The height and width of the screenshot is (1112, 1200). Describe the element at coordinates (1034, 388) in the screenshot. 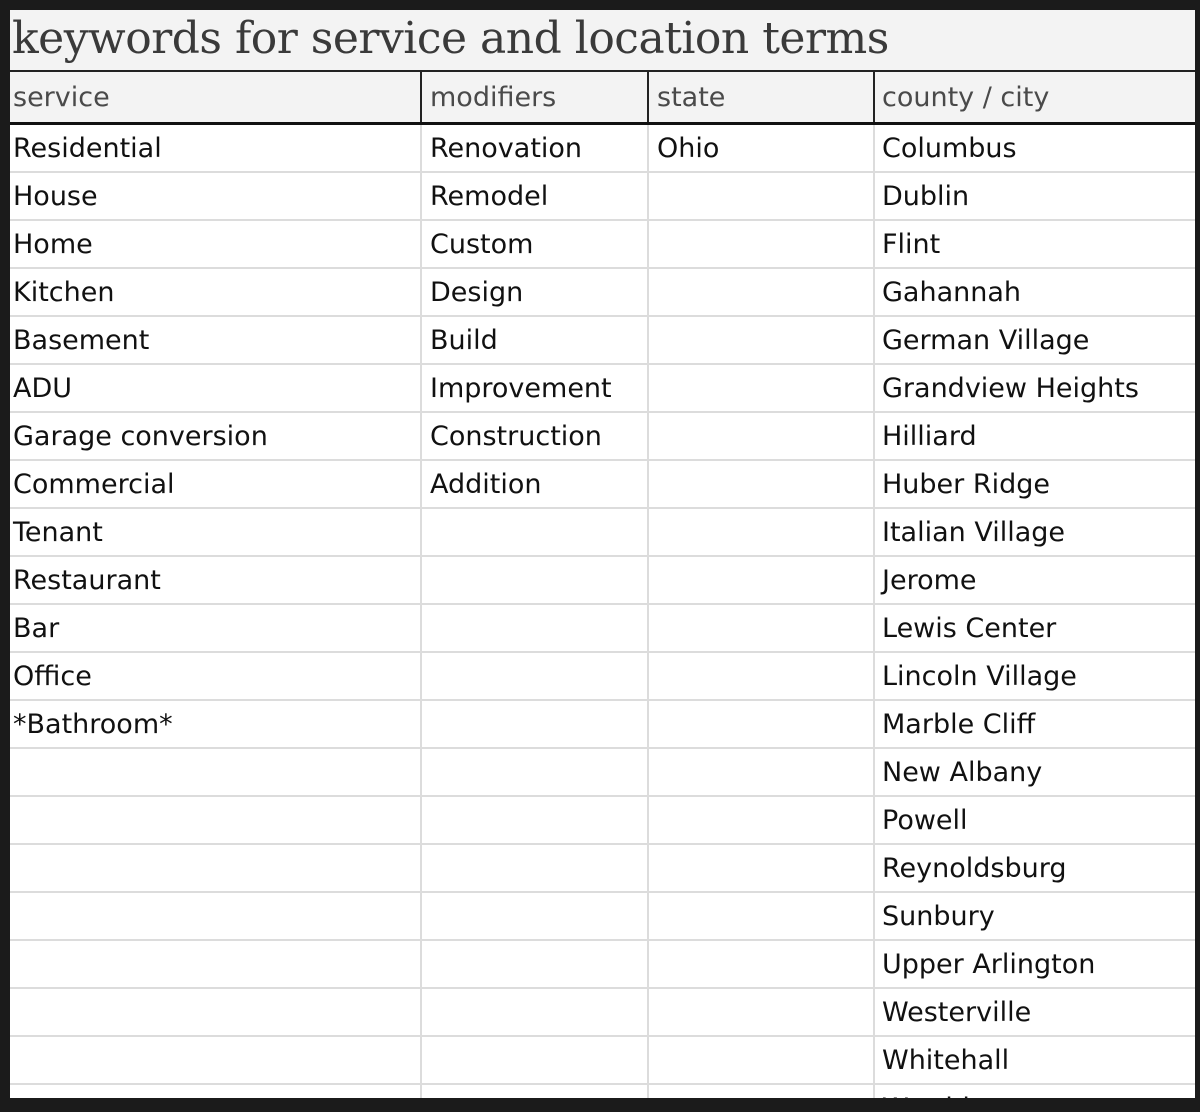

I see `cell-city: Grandview Heights` at that location.